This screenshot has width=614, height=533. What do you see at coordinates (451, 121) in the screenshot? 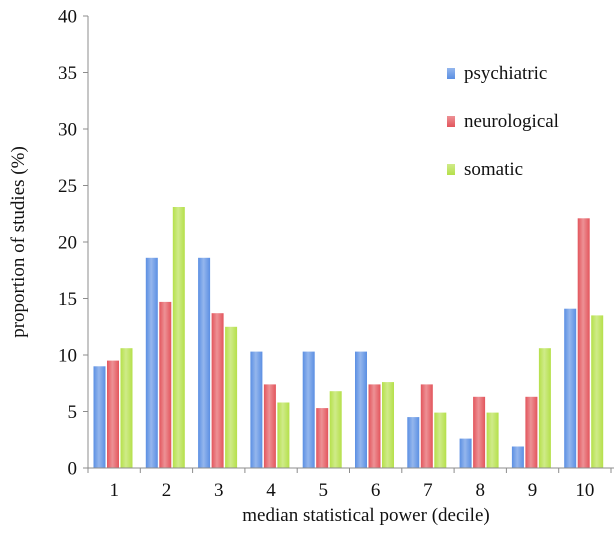
I see `legend-swatch-neurological` at bounding box center [451, 121].